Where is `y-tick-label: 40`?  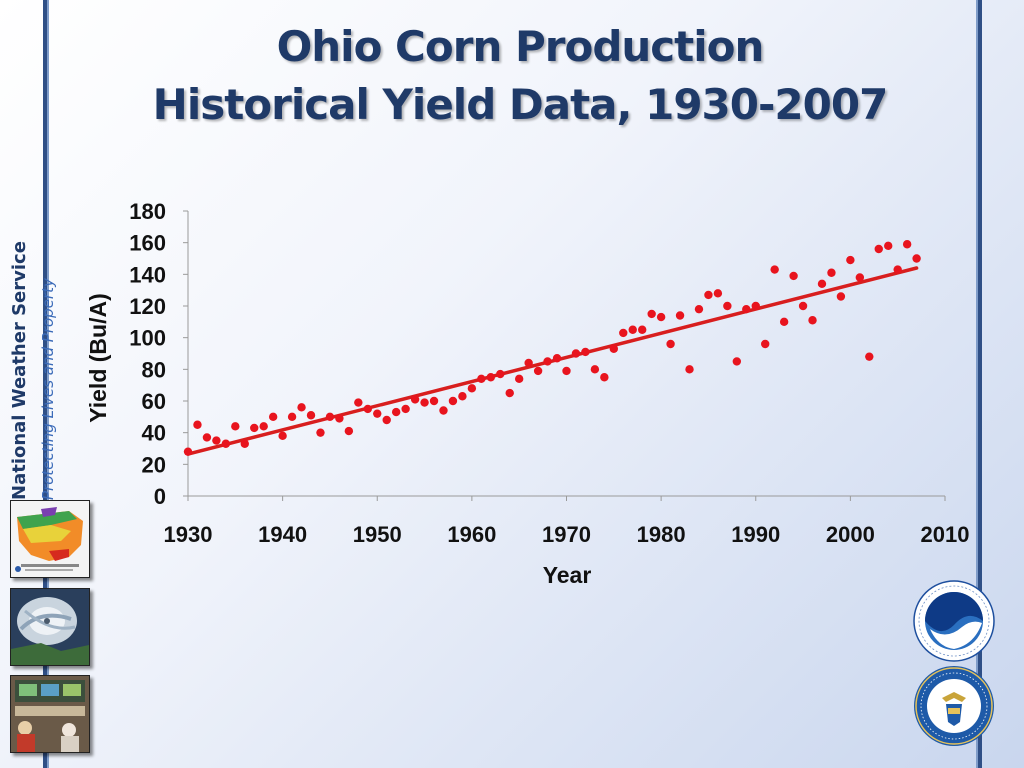 y-tick-label: 40 is located at coordinates (154, 433).